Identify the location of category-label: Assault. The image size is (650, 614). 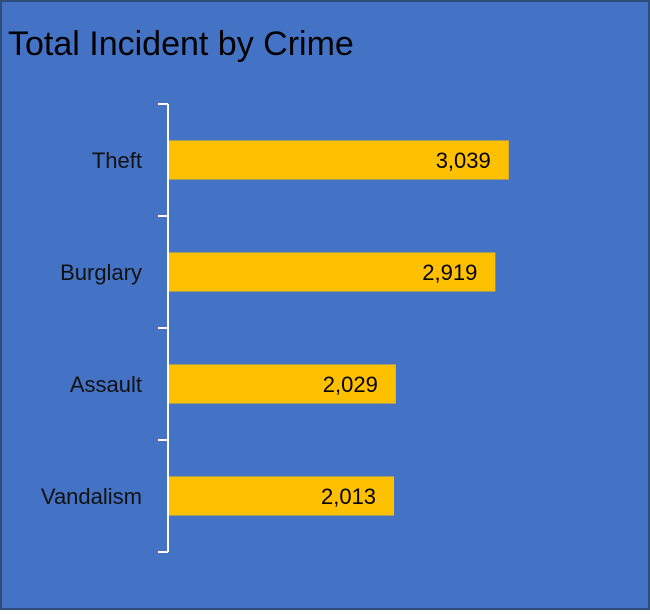
(106, 384).